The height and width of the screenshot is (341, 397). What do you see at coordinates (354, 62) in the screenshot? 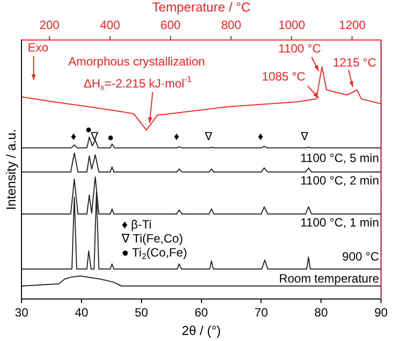
I see `annotation: 1215 °C` at bounding box center [354, 62].